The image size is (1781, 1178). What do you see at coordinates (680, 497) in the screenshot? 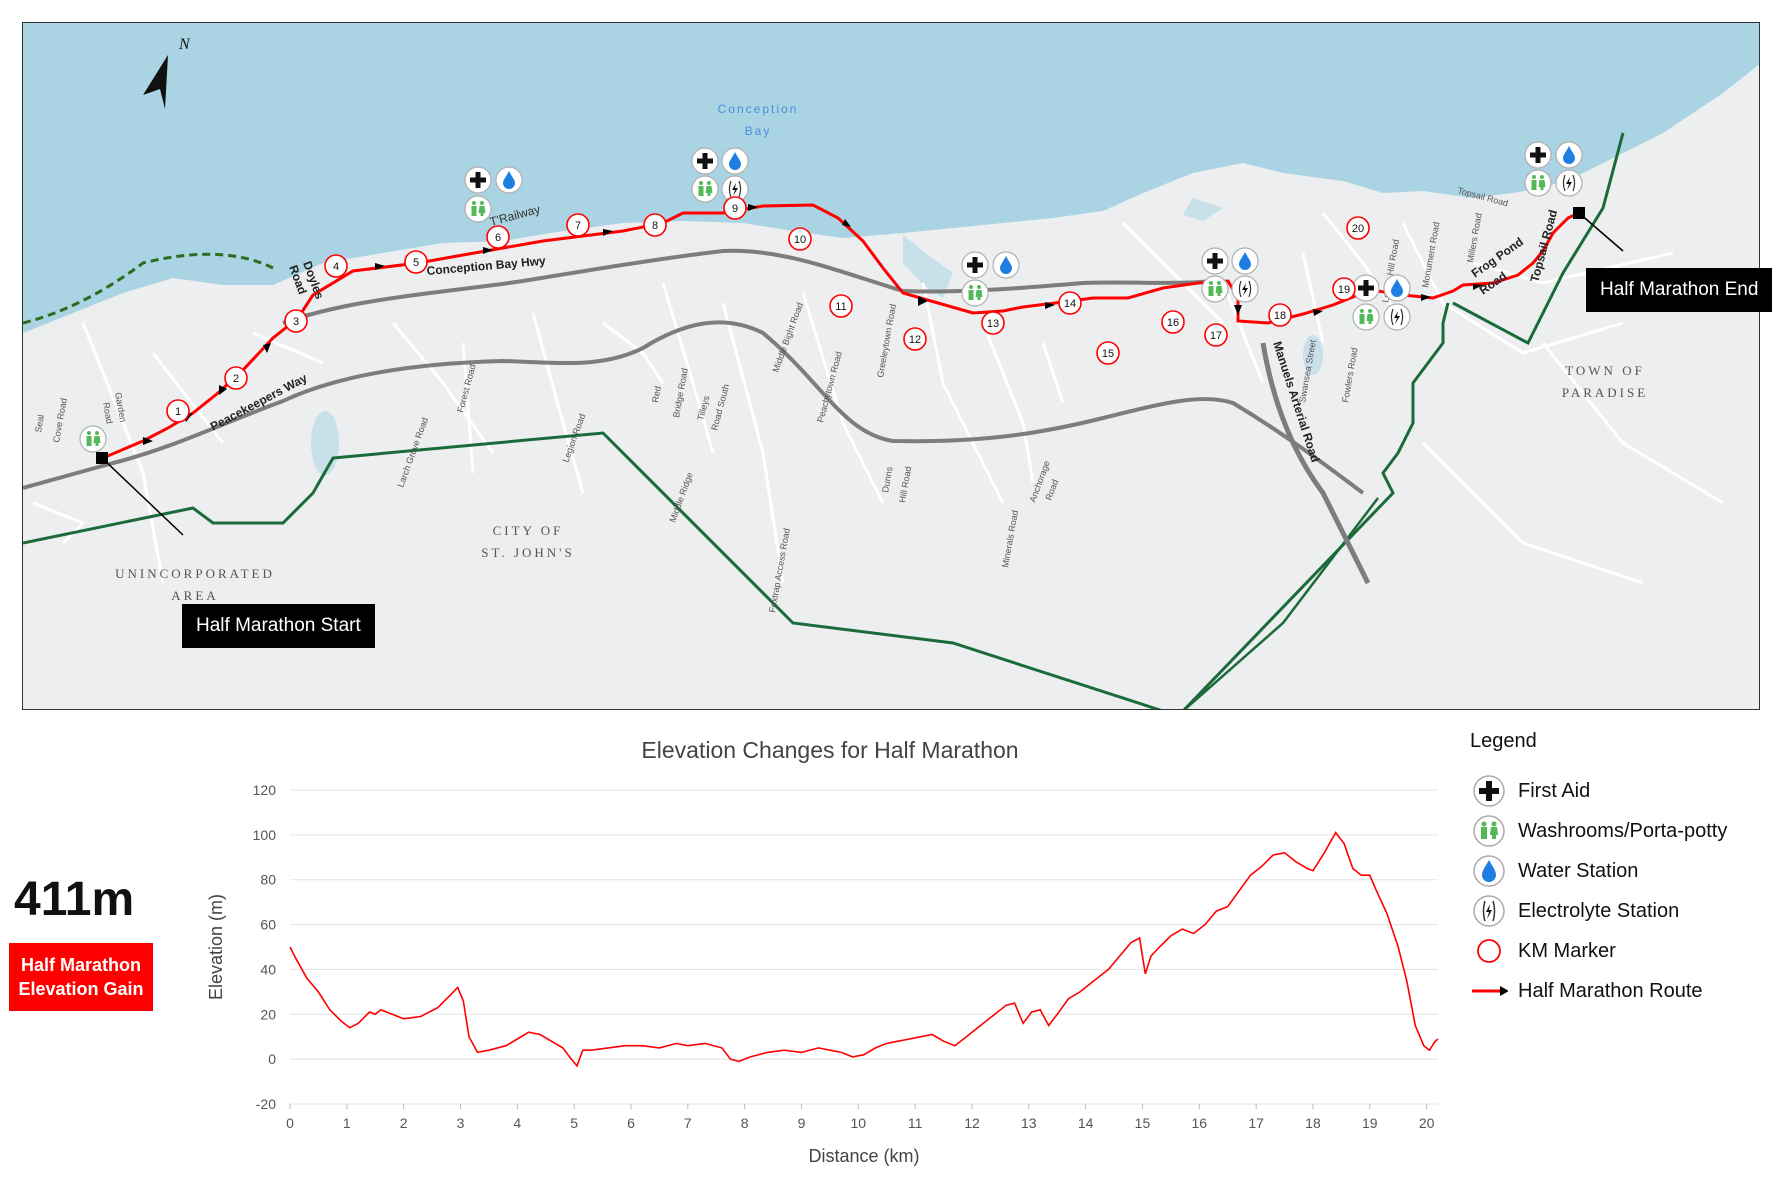
I see `road-label-middle-ridge: Middle Ridge` at bounding box center [680, 497].